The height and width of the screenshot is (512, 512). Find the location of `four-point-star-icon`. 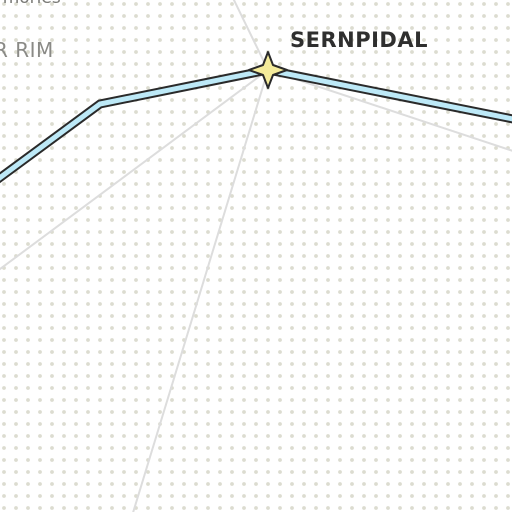

four-point-star-icon is located at coordinates (268, 70).